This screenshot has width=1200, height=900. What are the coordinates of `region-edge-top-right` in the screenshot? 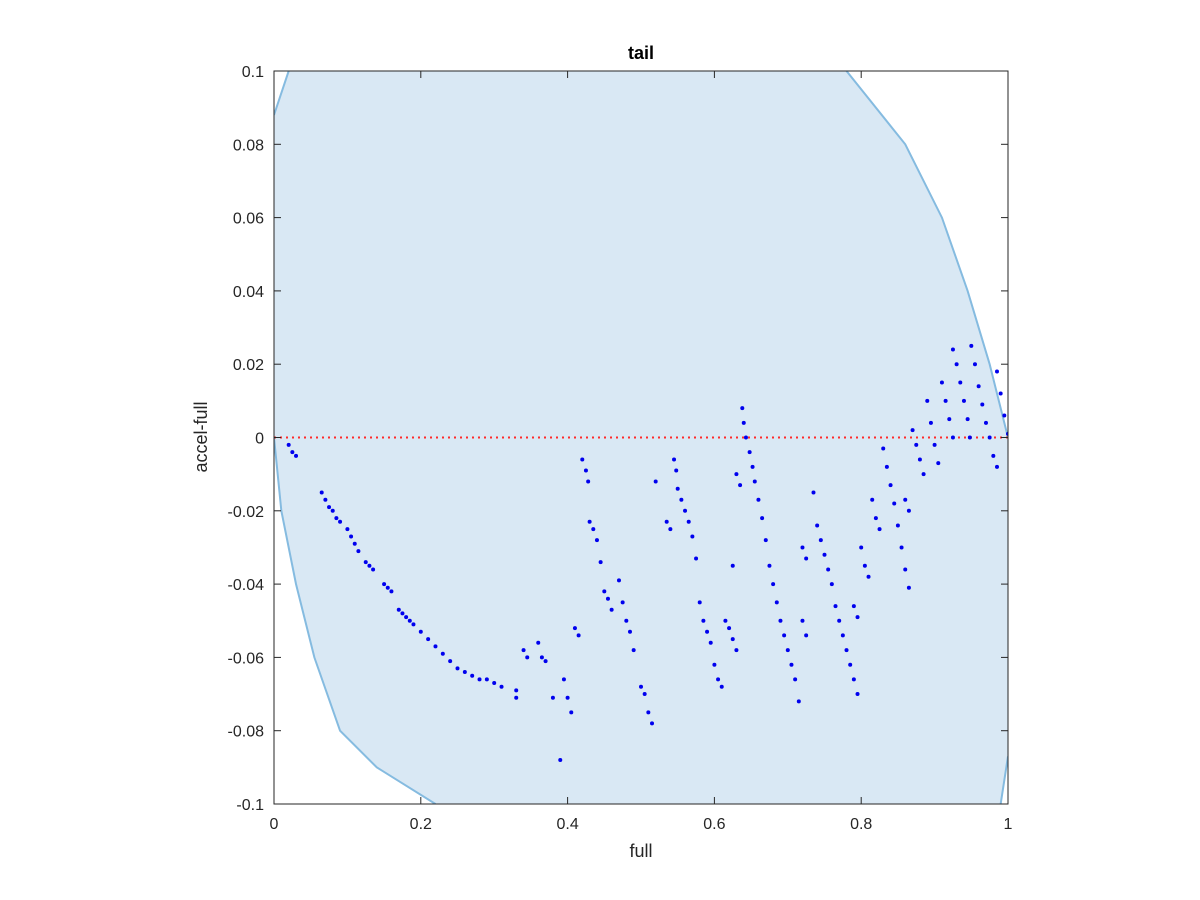 It's located at (926, 254).